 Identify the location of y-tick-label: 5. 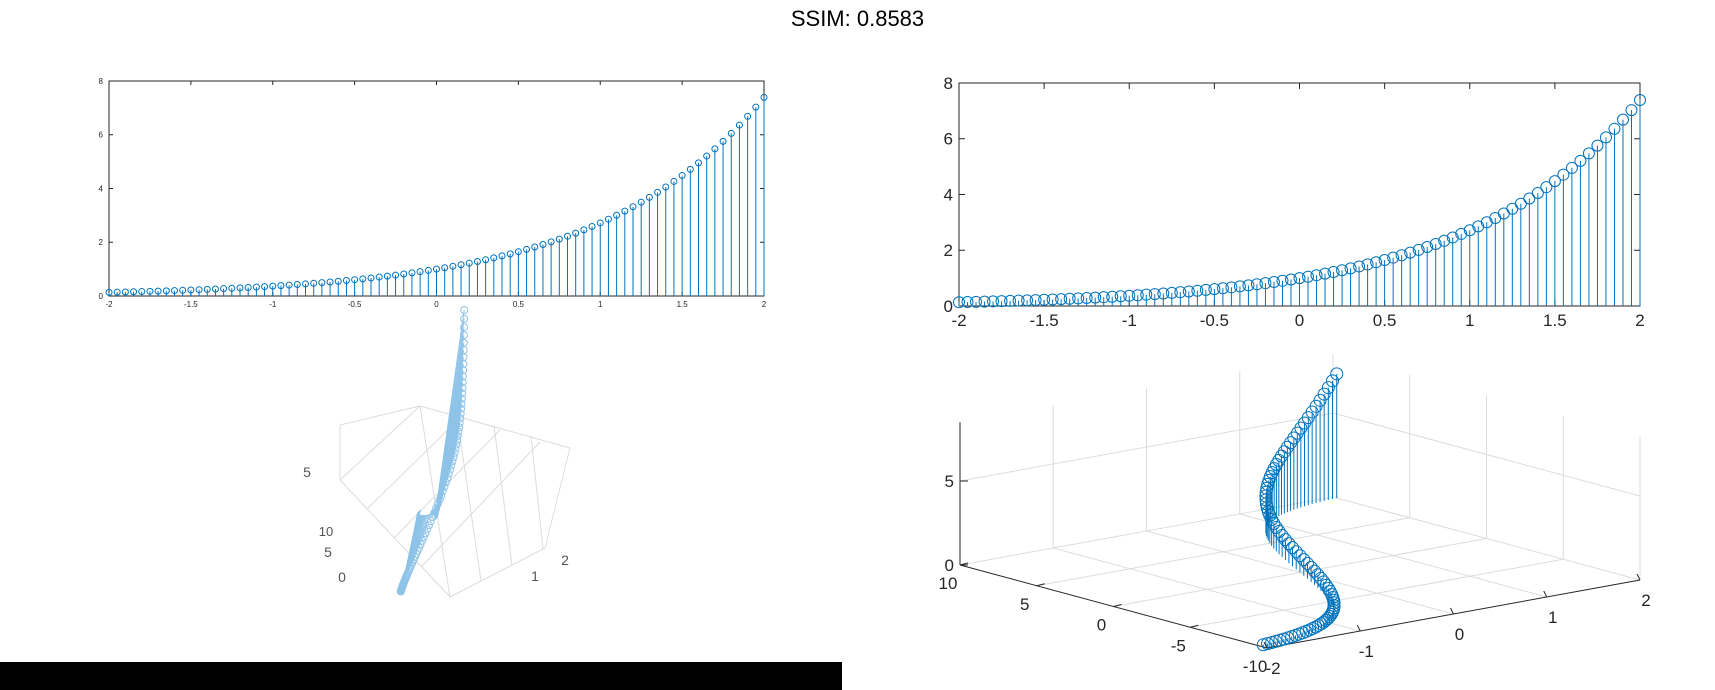
(1024, 604).